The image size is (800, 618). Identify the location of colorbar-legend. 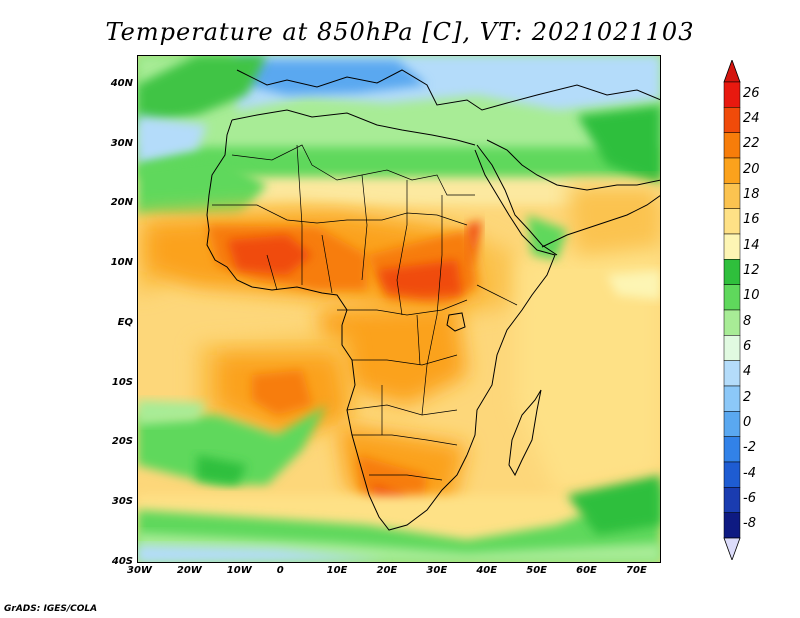
(732, 310).